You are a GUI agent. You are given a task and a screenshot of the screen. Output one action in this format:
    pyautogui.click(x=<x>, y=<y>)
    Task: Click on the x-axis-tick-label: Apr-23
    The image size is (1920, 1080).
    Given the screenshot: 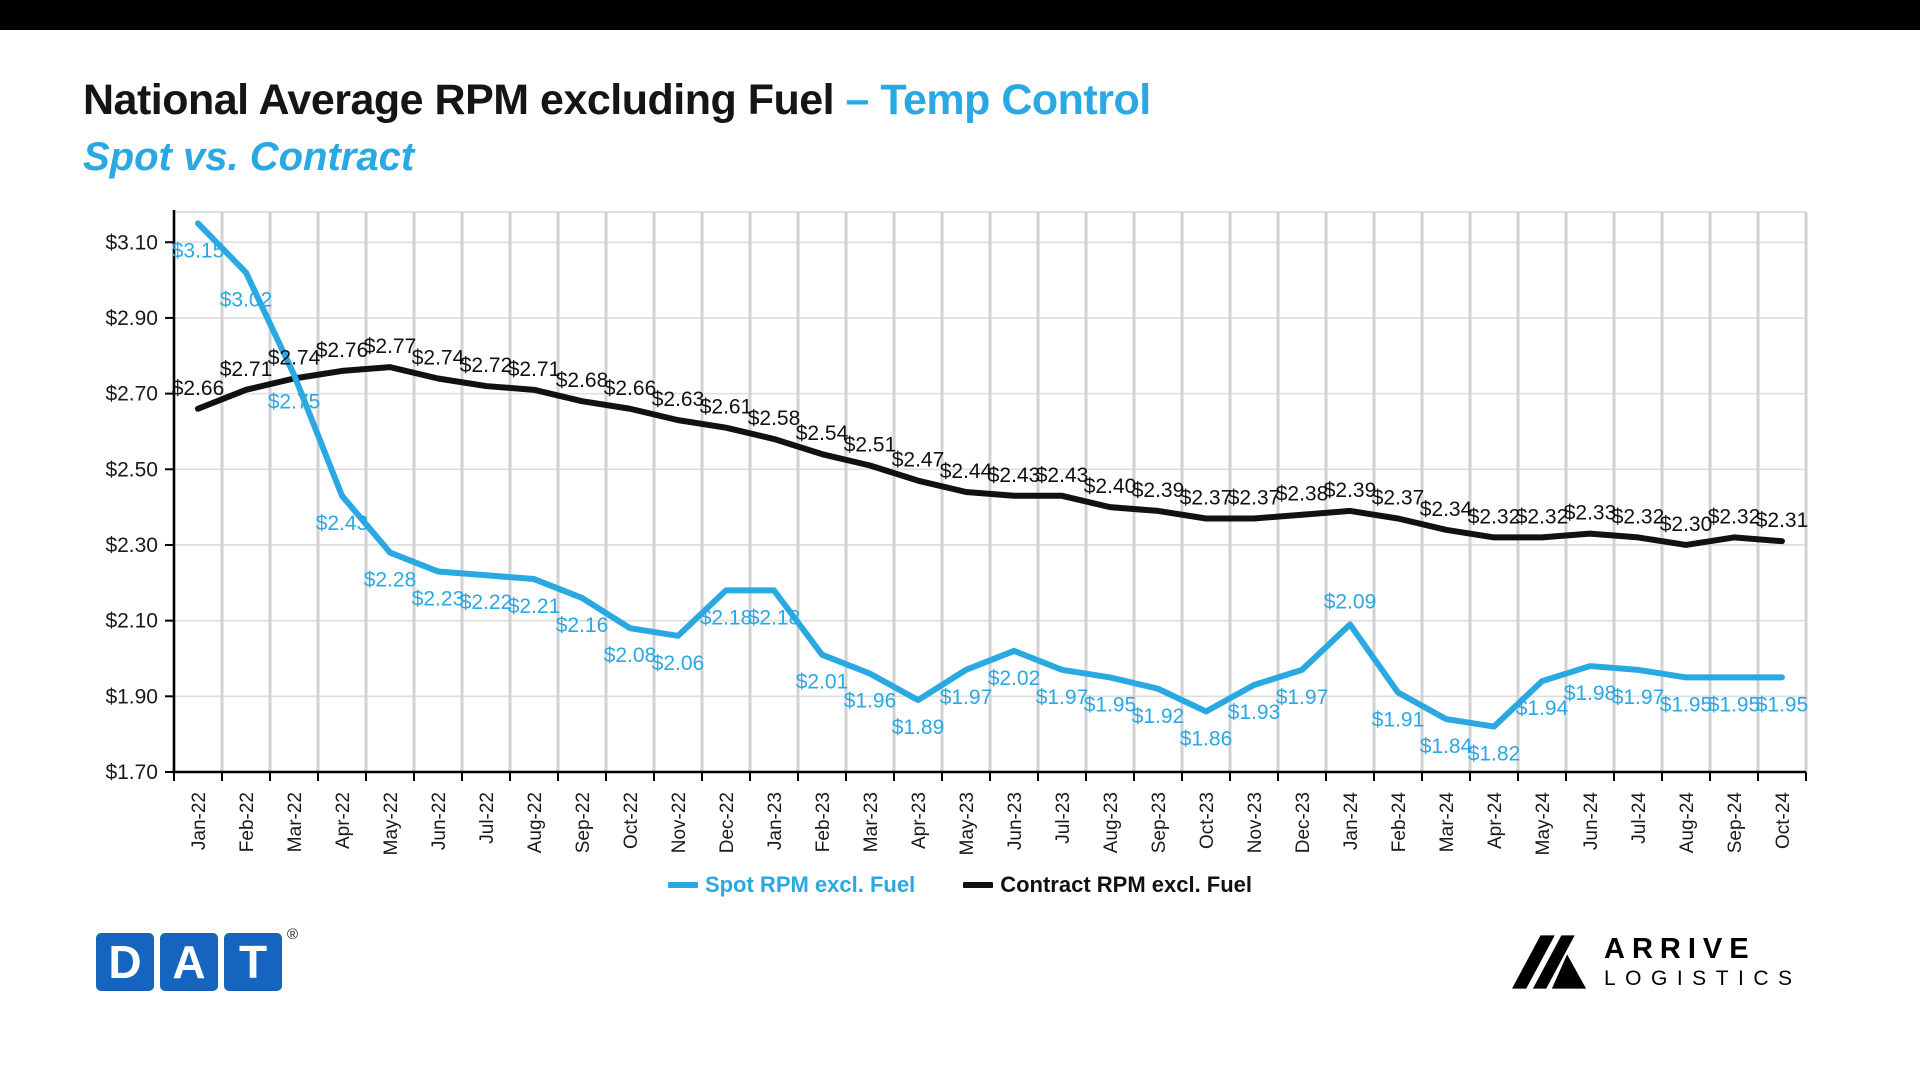 What is the action you would take?
    pyautogui.click(x=919, y=820)
    